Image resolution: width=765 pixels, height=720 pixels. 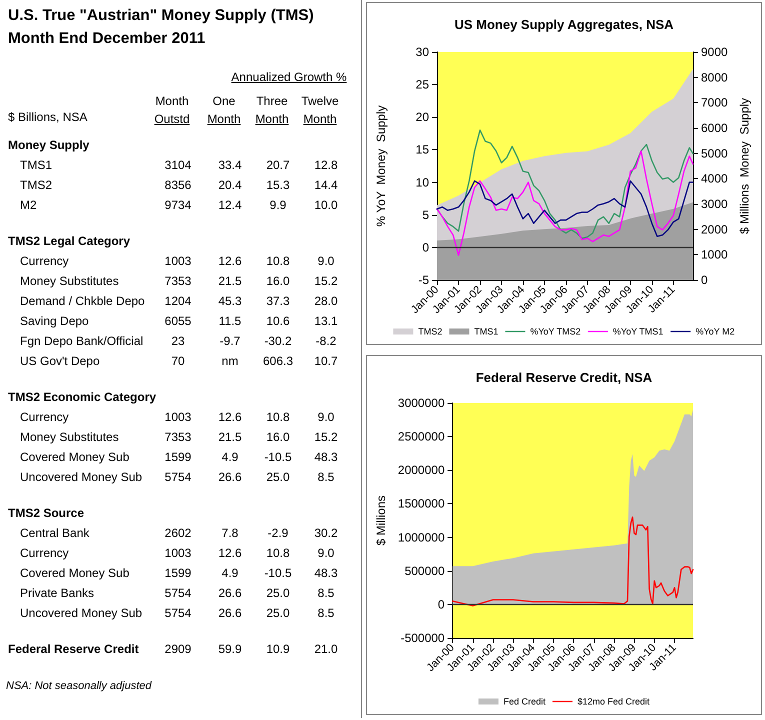 What do you see at coordinates (423, 117) in the screenshot?
I see `y-tick-label: 20` at bounding box center [423, 117].